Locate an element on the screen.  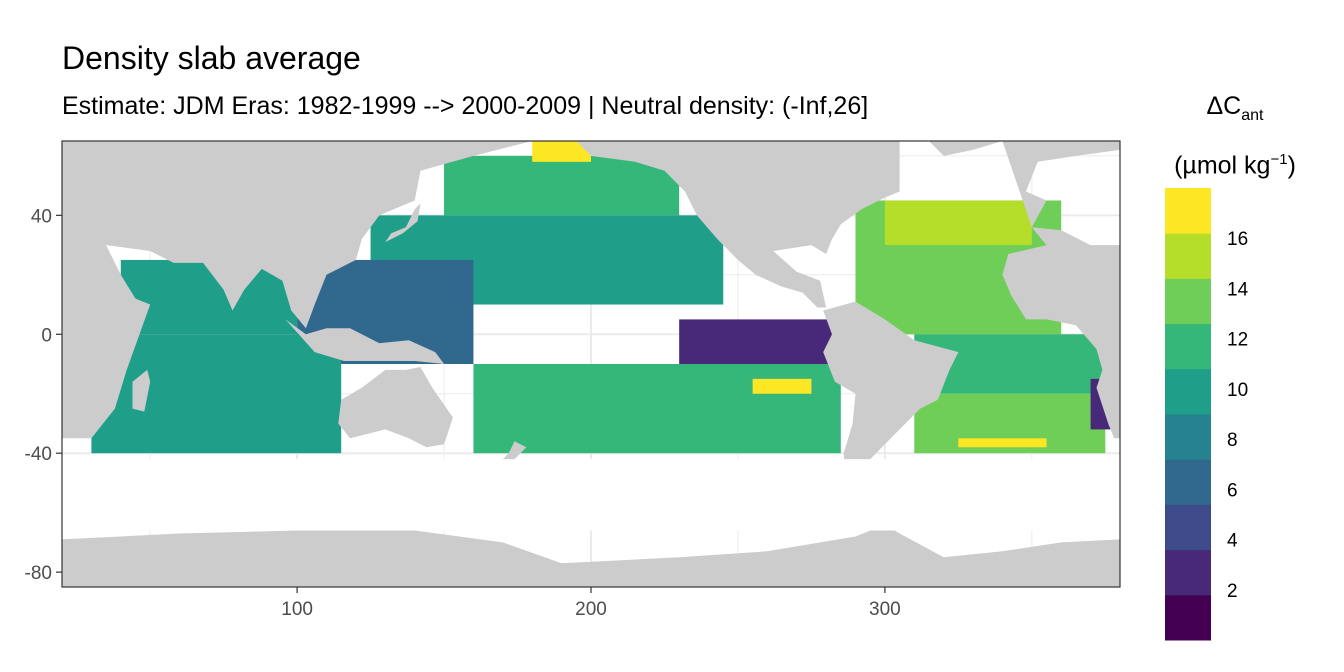
legend-break-label: 14 is located at coordinates (1238, 289).